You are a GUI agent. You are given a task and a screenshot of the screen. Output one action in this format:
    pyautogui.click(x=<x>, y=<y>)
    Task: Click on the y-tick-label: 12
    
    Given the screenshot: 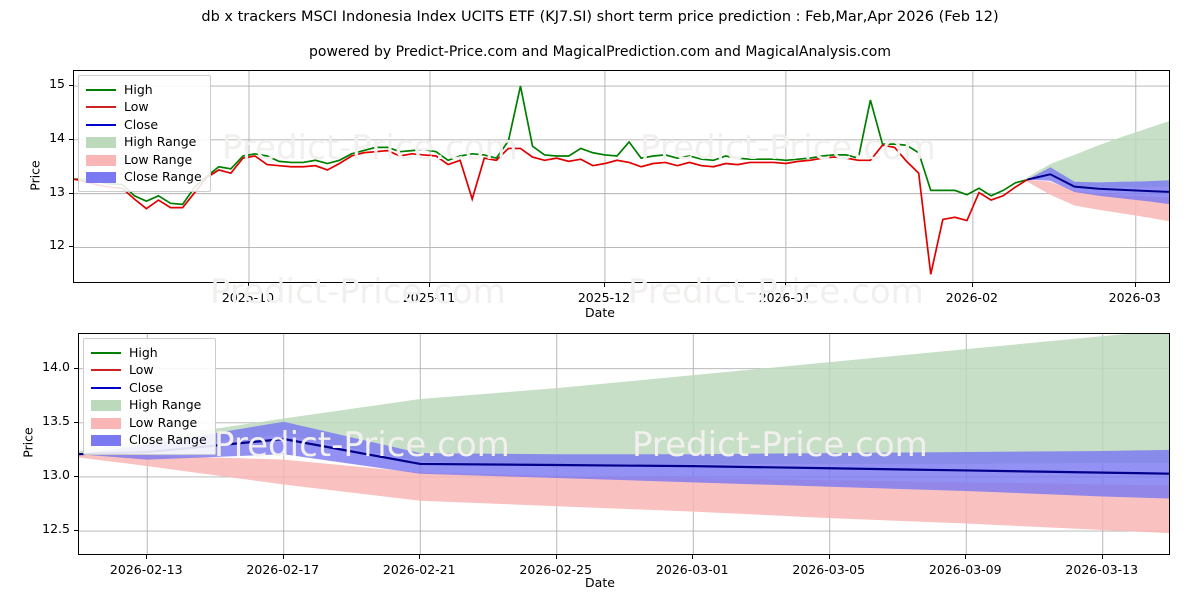 What is the action you would take?
    pyautogui.click(x=57, y=245)
    